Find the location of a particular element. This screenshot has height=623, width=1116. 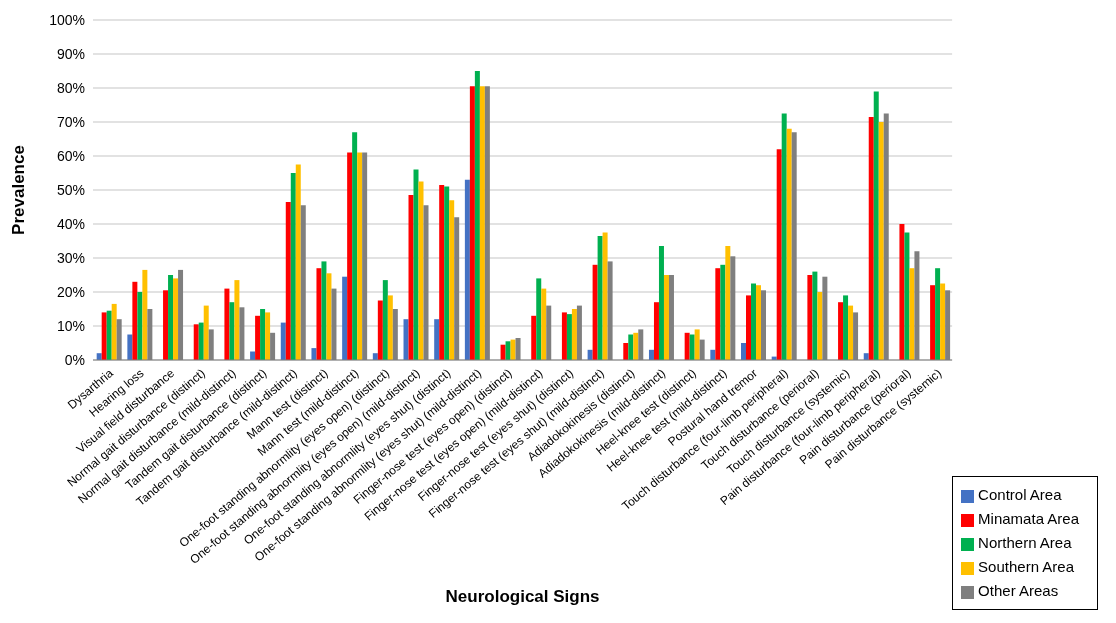

y-tick-label: 100% is located at coordinates (67, 19).